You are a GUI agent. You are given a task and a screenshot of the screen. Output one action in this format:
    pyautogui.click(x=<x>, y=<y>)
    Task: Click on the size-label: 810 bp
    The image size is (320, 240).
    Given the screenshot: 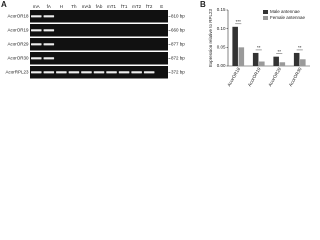 What is the action you would take?
    pyautogui.click(x=178, y=15)
    